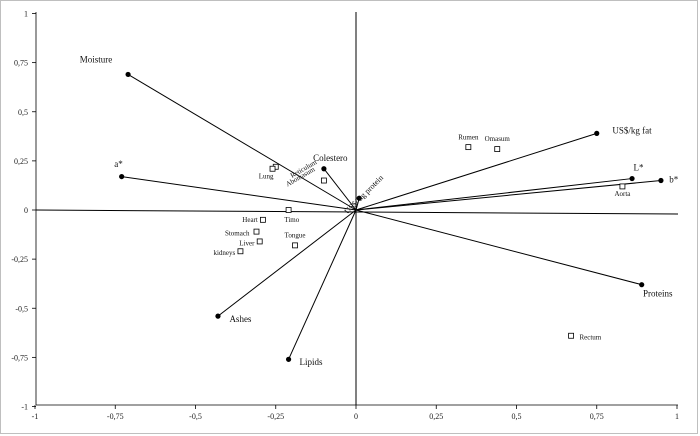 The image size is (700, 436). Describe the element at coordinates (275, 416) in the screenshot. I see `x-tick-label: -0,25` at that location.